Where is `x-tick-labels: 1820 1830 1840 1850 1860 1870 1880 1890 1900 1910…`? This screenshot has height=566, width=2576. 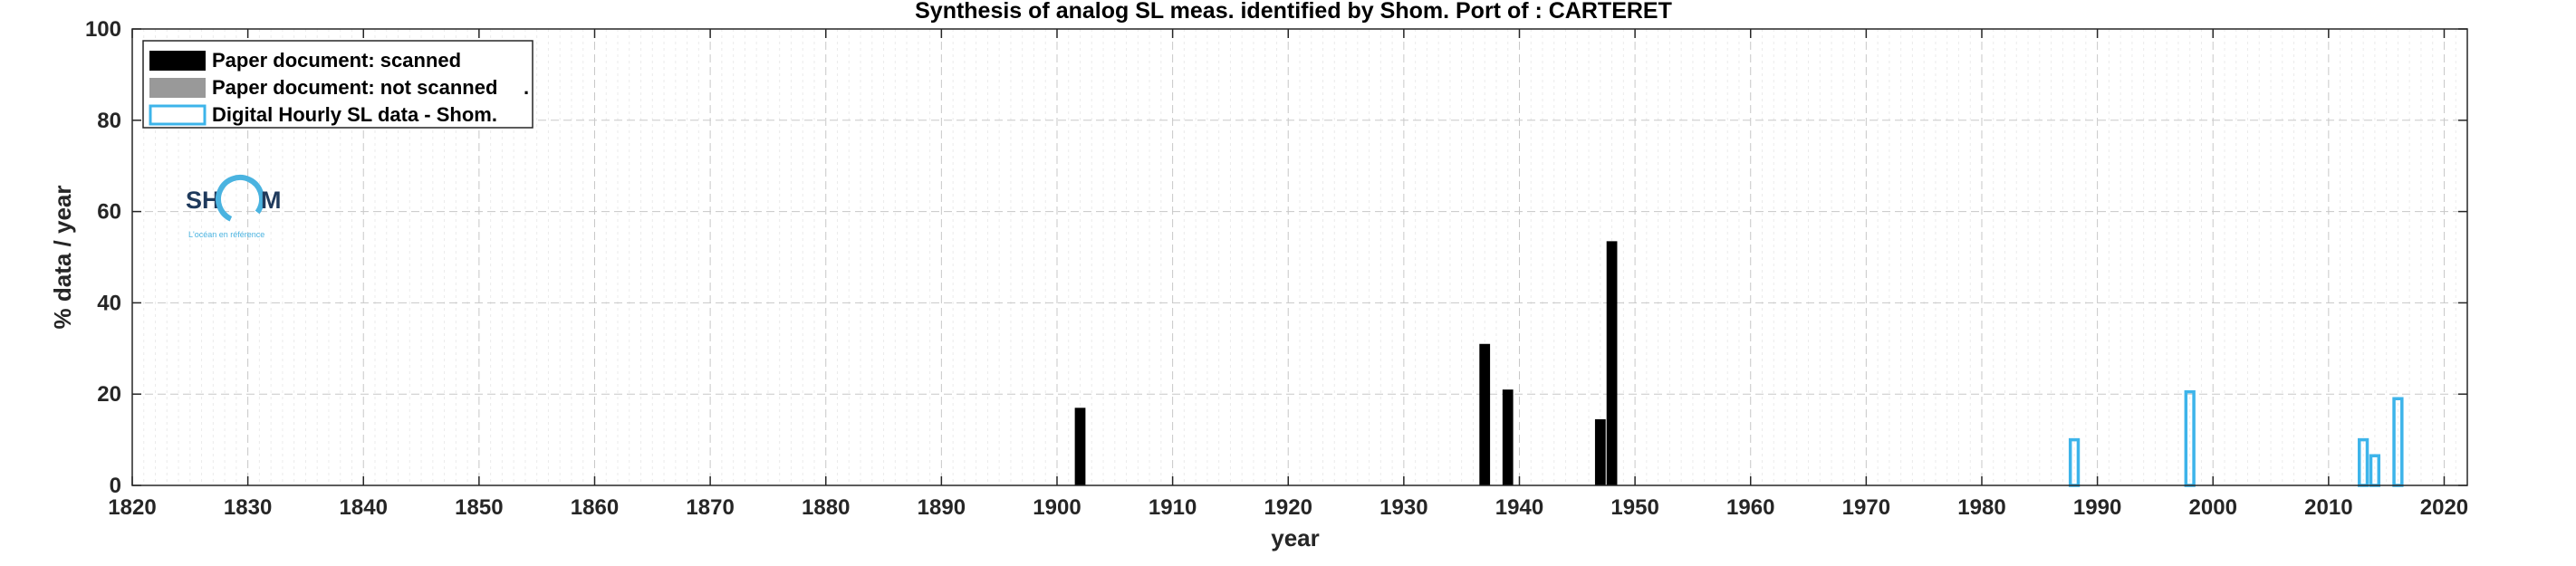
x-tick-labels: 1820 1830 1840 1850 1860 1870 1880 1890 1900 1910… is located at coordinates (1288, 507).